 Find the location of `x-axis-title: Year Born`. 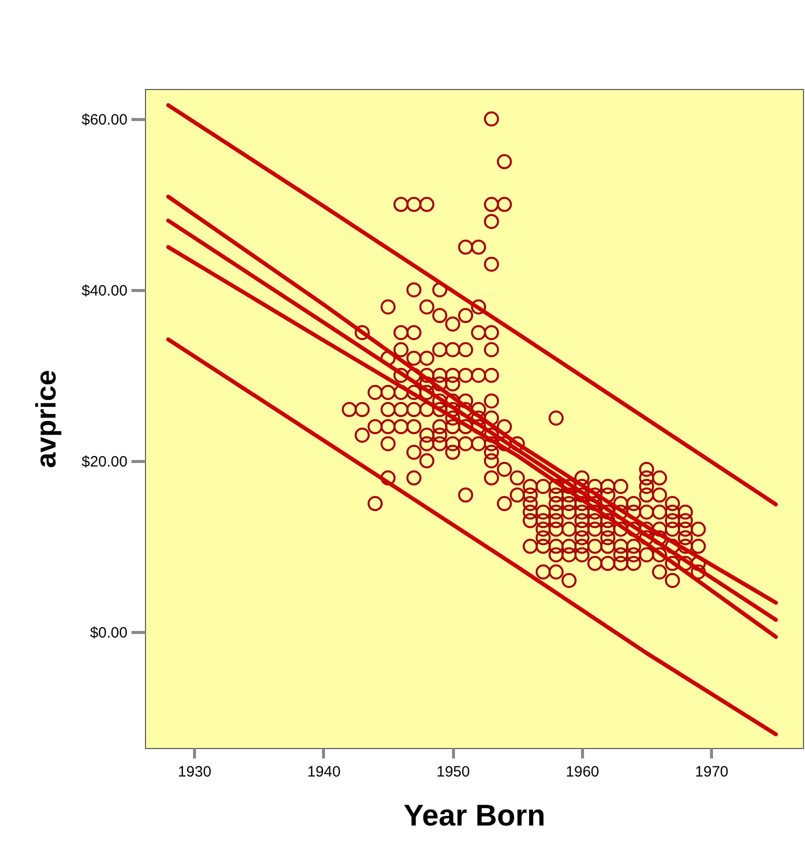

x-axis-title: Year Born is located at coordinates (475, 816).